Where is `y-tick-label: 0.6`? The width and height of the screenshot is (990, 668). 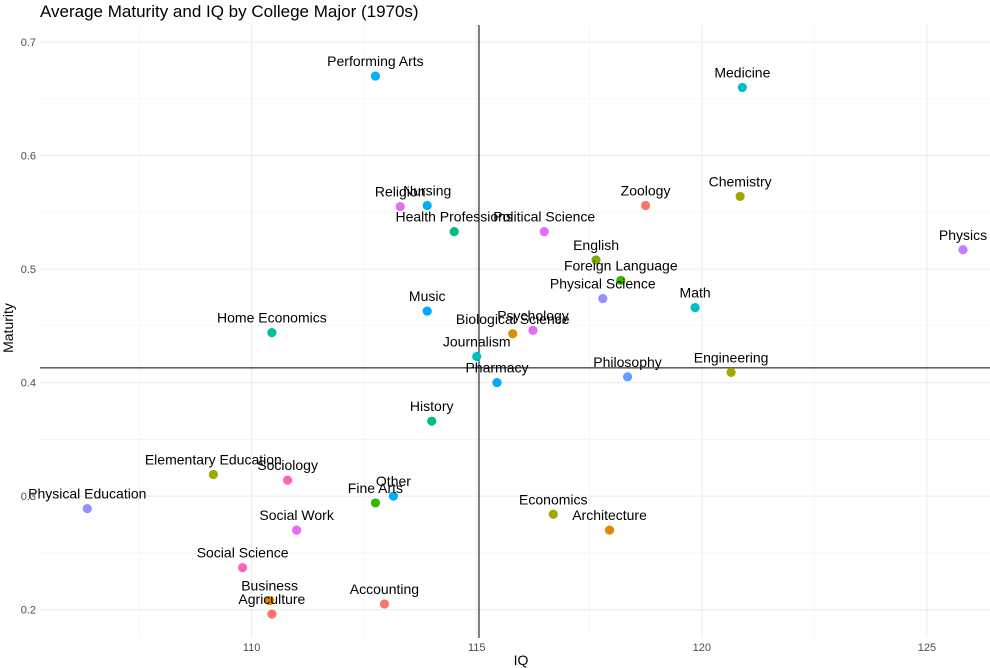
y-tick-label: 0.6 is located at coordinates (28, 157).